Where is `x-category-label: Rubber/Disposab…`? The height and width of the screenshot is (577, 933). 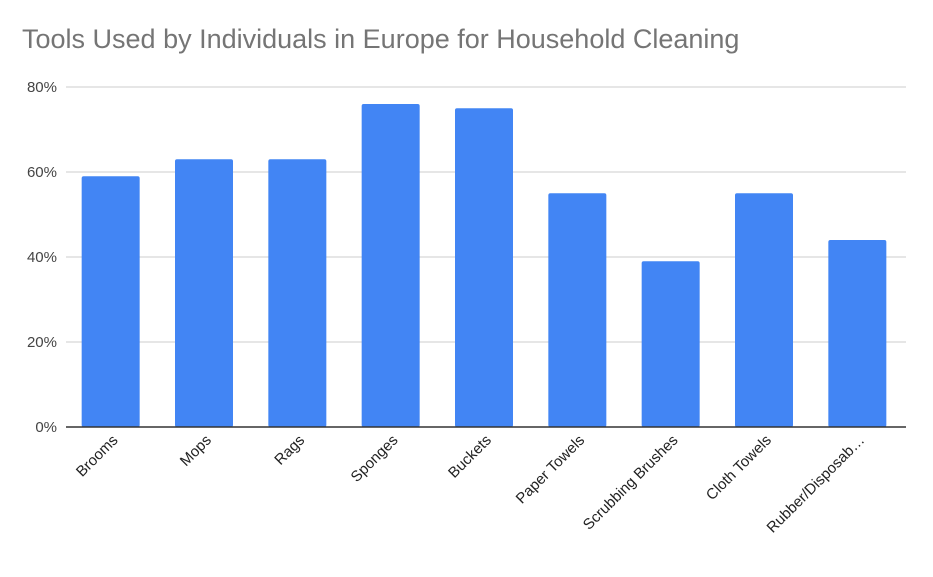
x-category-label: Rubber/Disposab… is located at coordinates (816, 484).